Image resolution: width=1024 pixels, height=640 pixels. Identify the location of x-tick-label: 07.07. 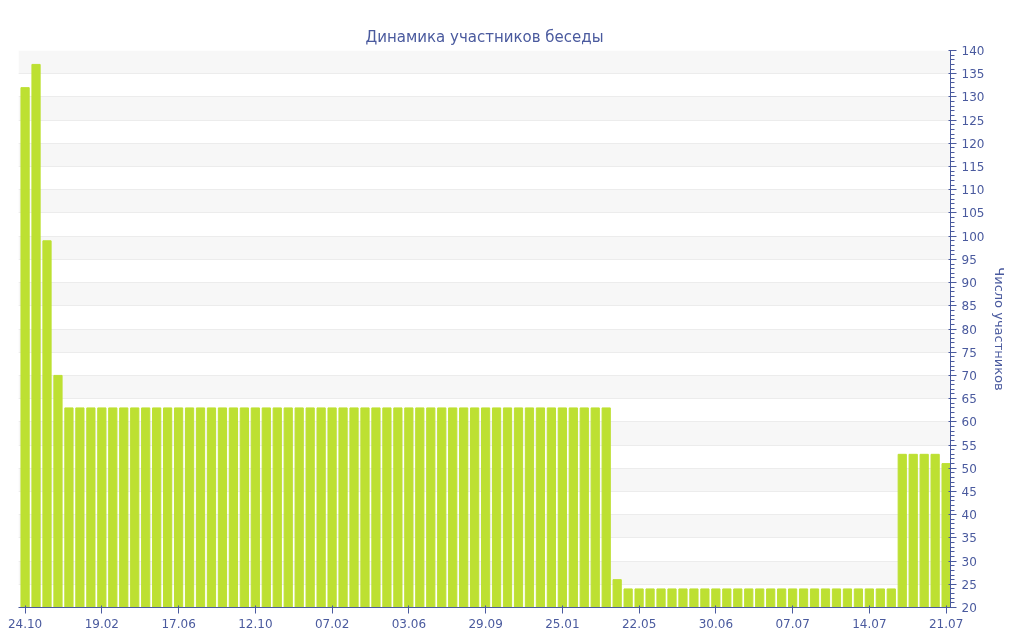
(792, 623).